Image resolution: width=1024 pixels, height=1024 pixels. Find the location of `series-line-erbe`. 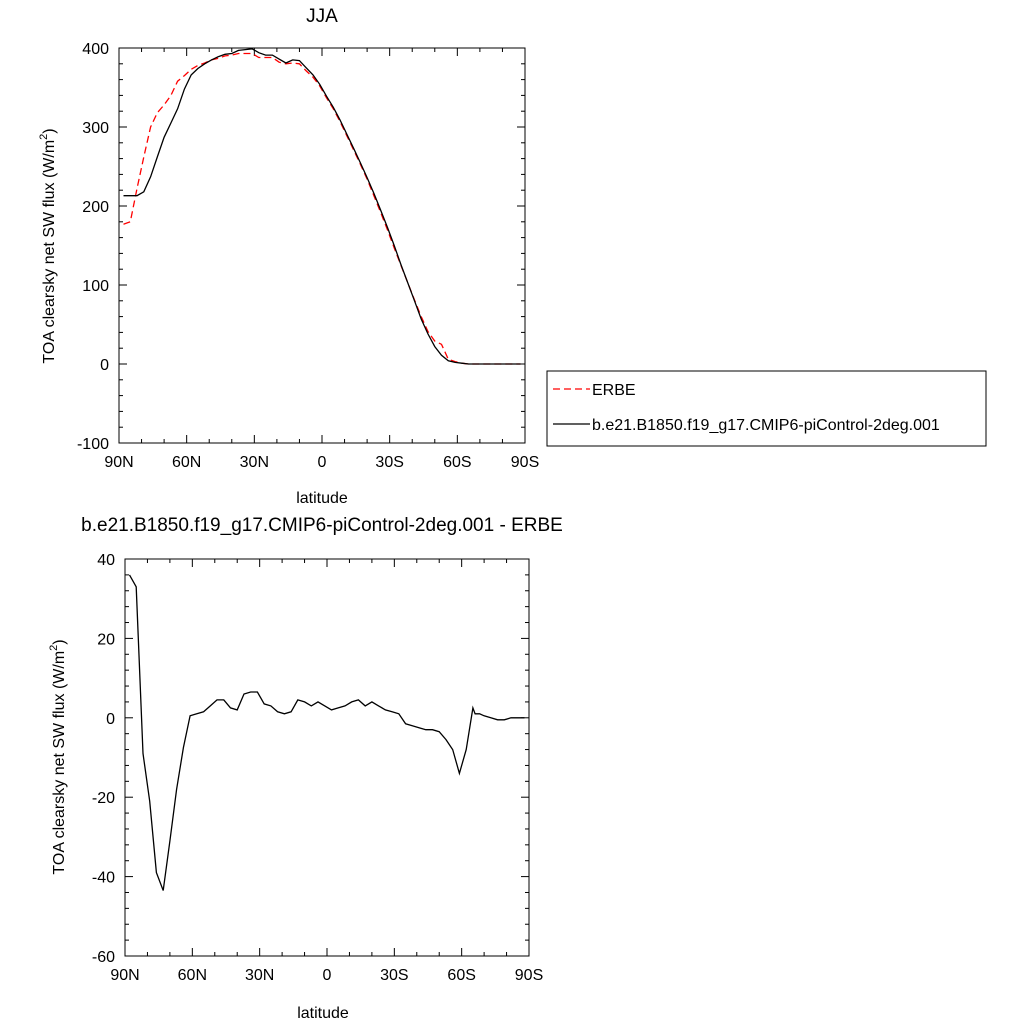

series-line-erbe is located at coordinates (322, 208).